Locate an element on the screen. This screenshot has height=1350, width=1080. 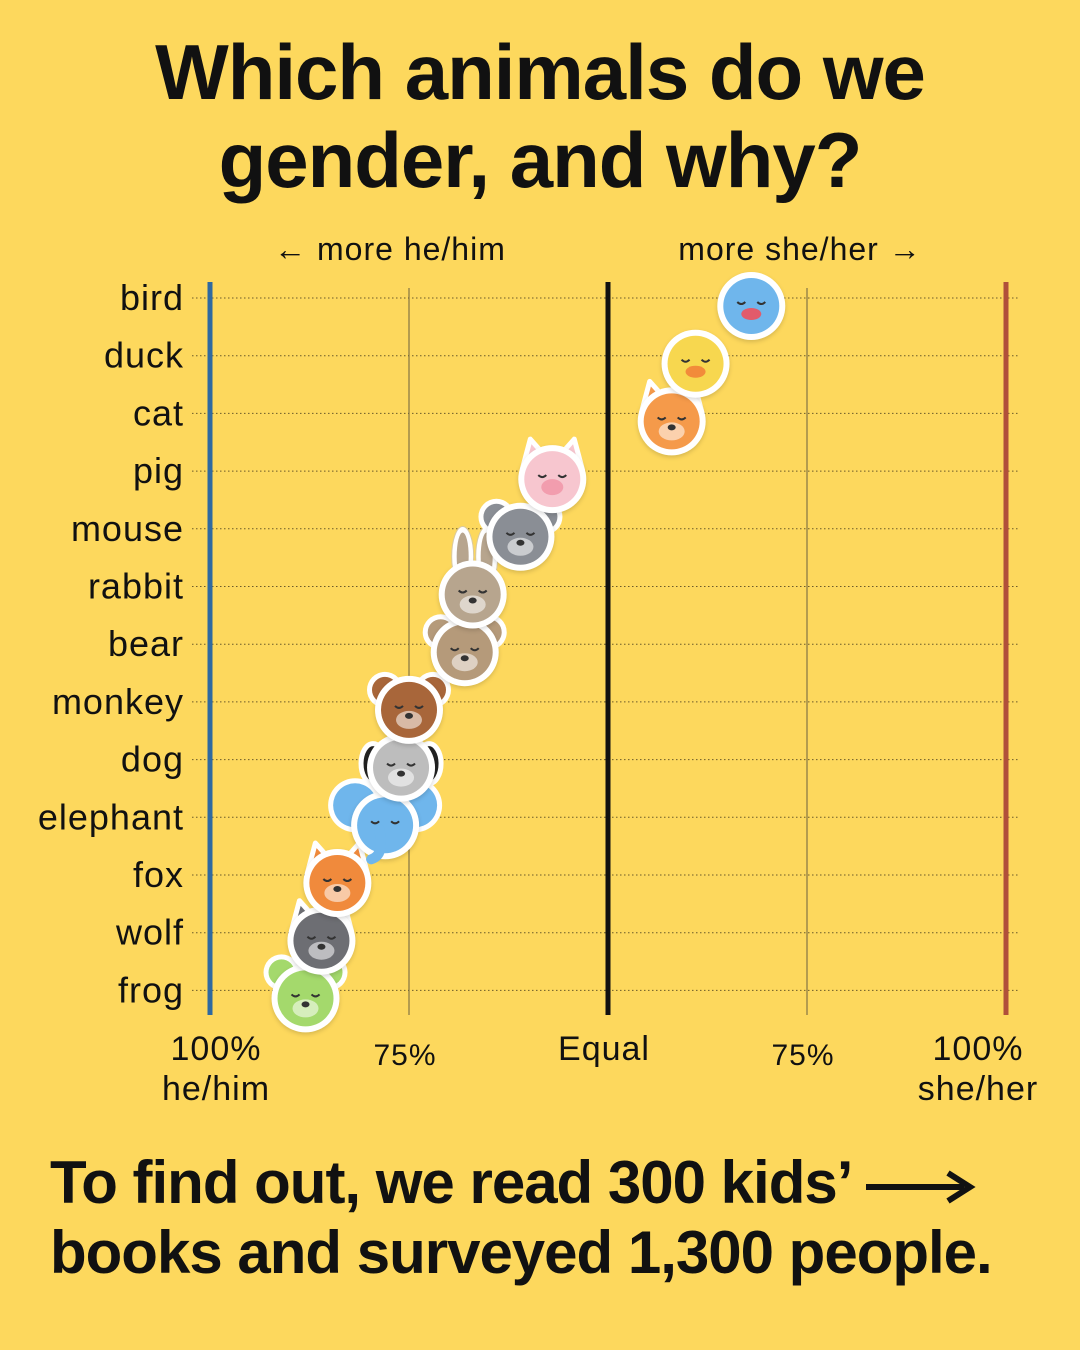
duck-icon is located at coordinates (695, 363).